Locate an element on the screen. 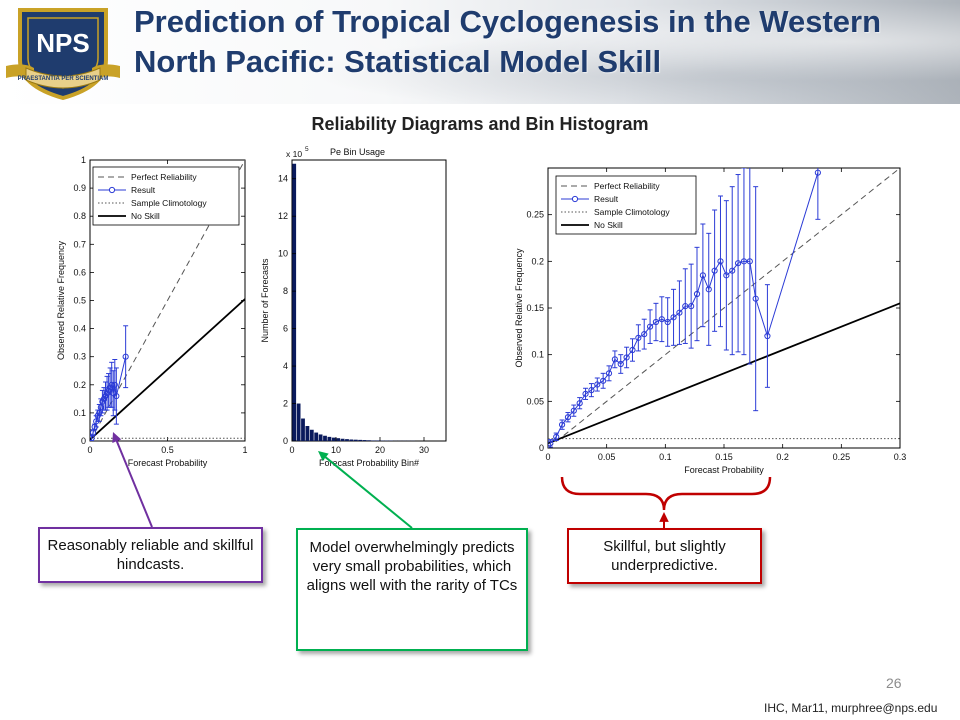 The width and height of the screenshot is (960, 720). x-tick-label: 0.1 is located at coordinates (665, 457).